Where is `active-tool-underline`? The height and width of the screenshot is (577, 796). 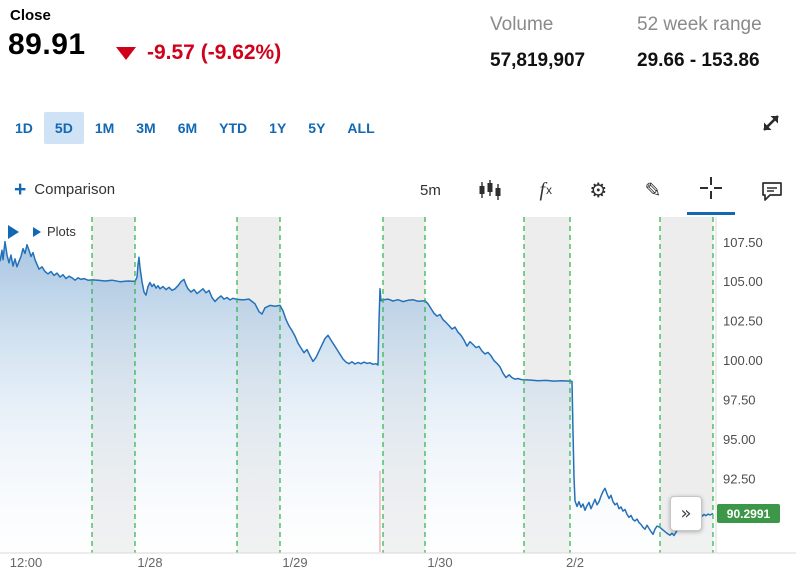
active-tool-underline is located at coordinates (710, 213).